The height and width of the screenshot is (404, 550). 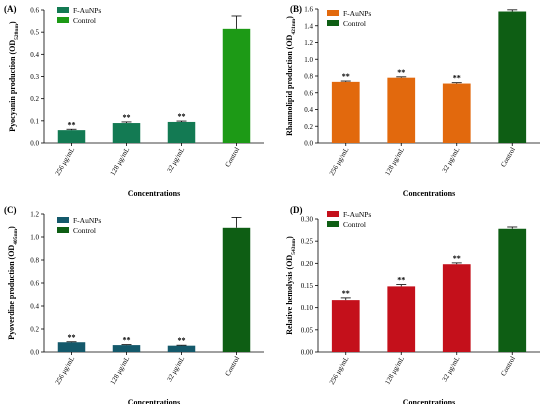 What do you see at coordinates (307, 242) in the screenshot?
I see `y-tick-label: 0.25` at bounding box center [307, 242].